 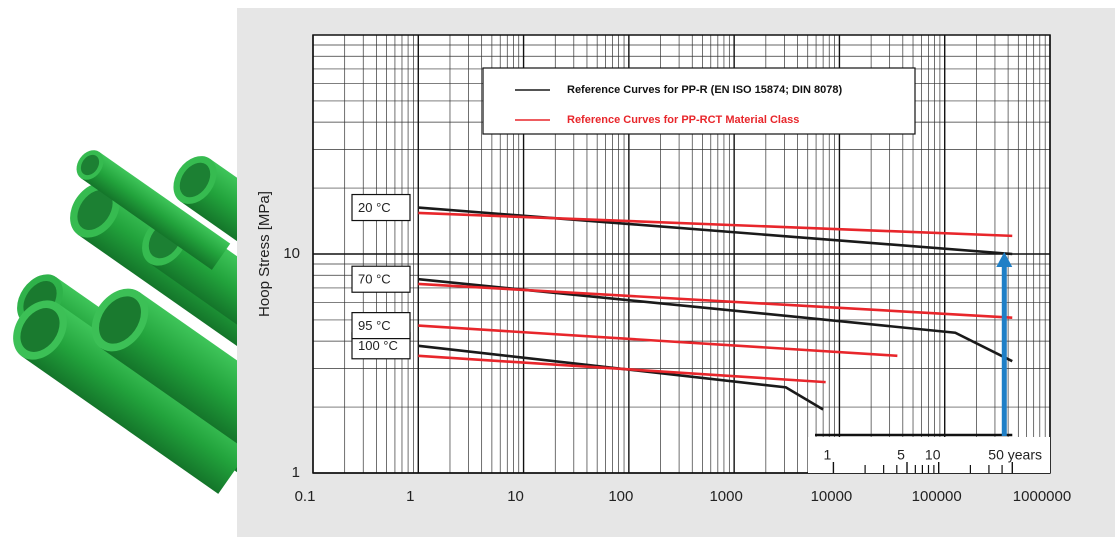 I want to click on x-tick-label: 10, so click(x=515, y=496).